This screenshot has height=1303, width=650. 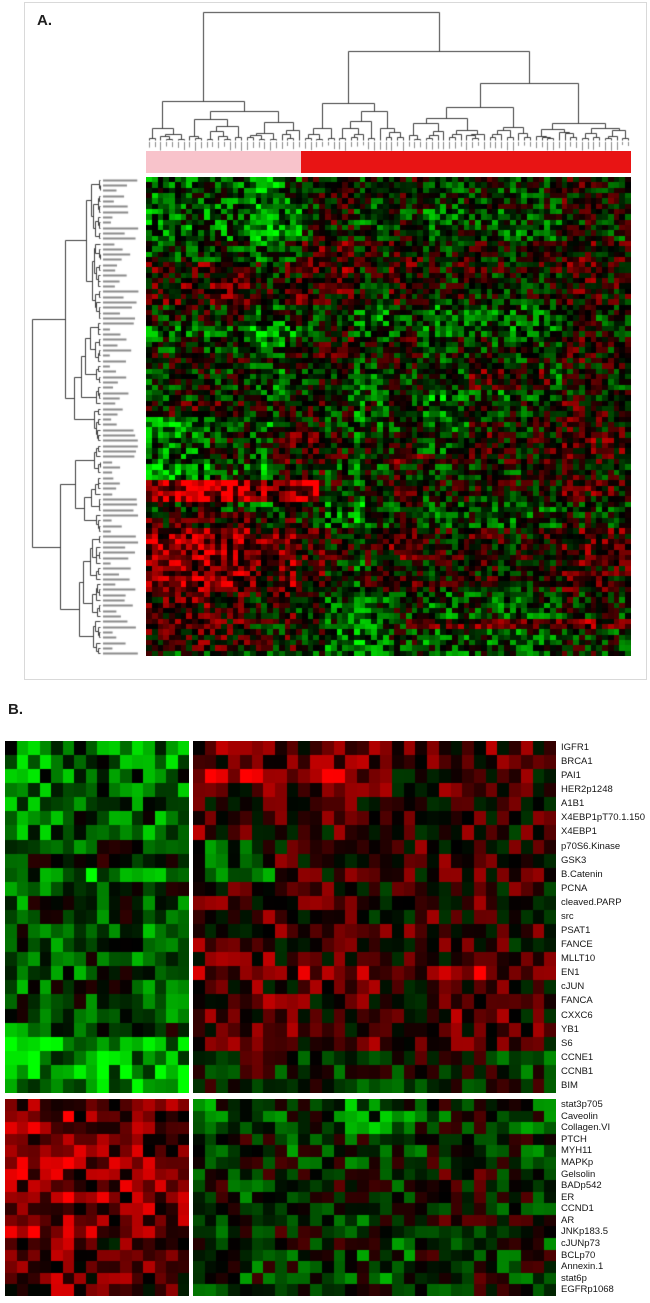 What do you see at coordinates (587, 790) in the screenshot?
I see `gene-label: HER2p1248` at bounding box center [587, 790].